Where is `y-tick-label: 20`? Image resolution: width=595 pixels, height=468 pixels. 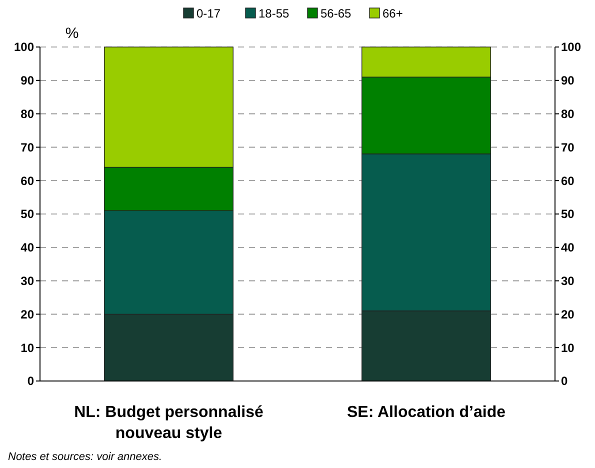 y-tick-label: 20 is located at coordinates (27, 314).